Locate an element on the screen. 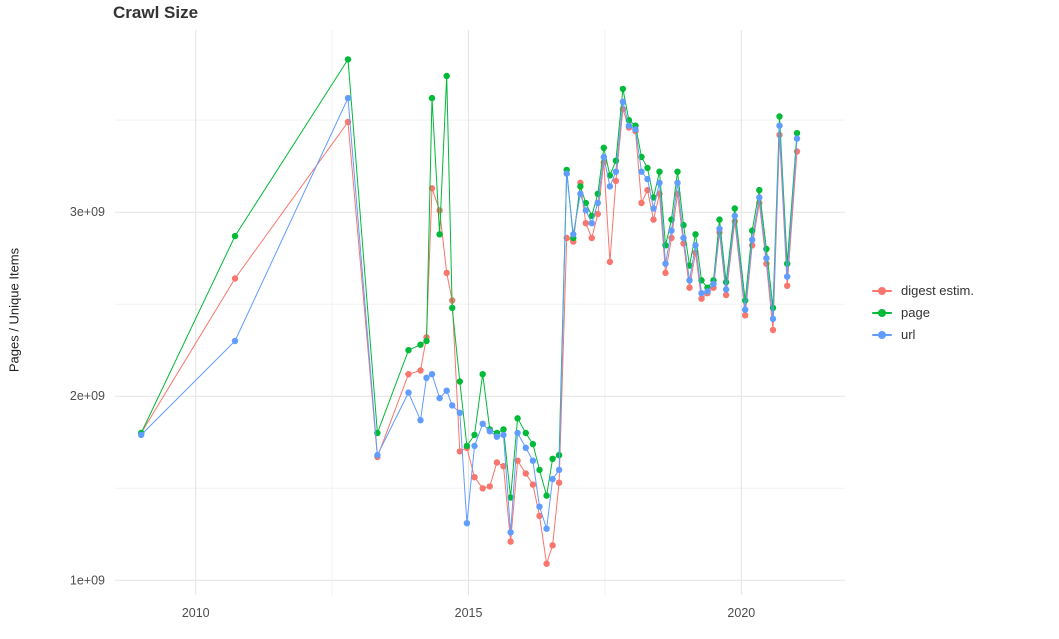 The image size is (1059, 639). legend-key-digest-estim-icon is located at coordinates (882, 291).